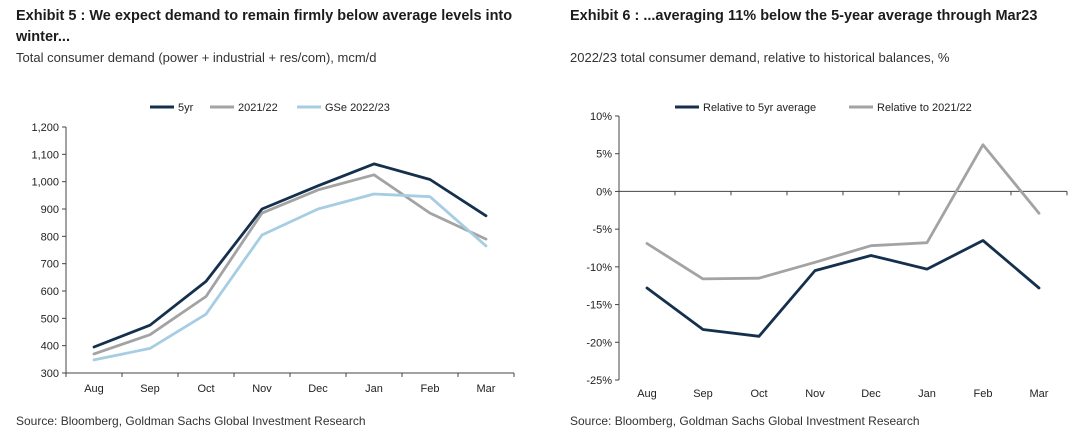 The image size is (1076, 441). I want to click on legend: 5yr 2021/22 GSe 2022/23, so click(270, 108).